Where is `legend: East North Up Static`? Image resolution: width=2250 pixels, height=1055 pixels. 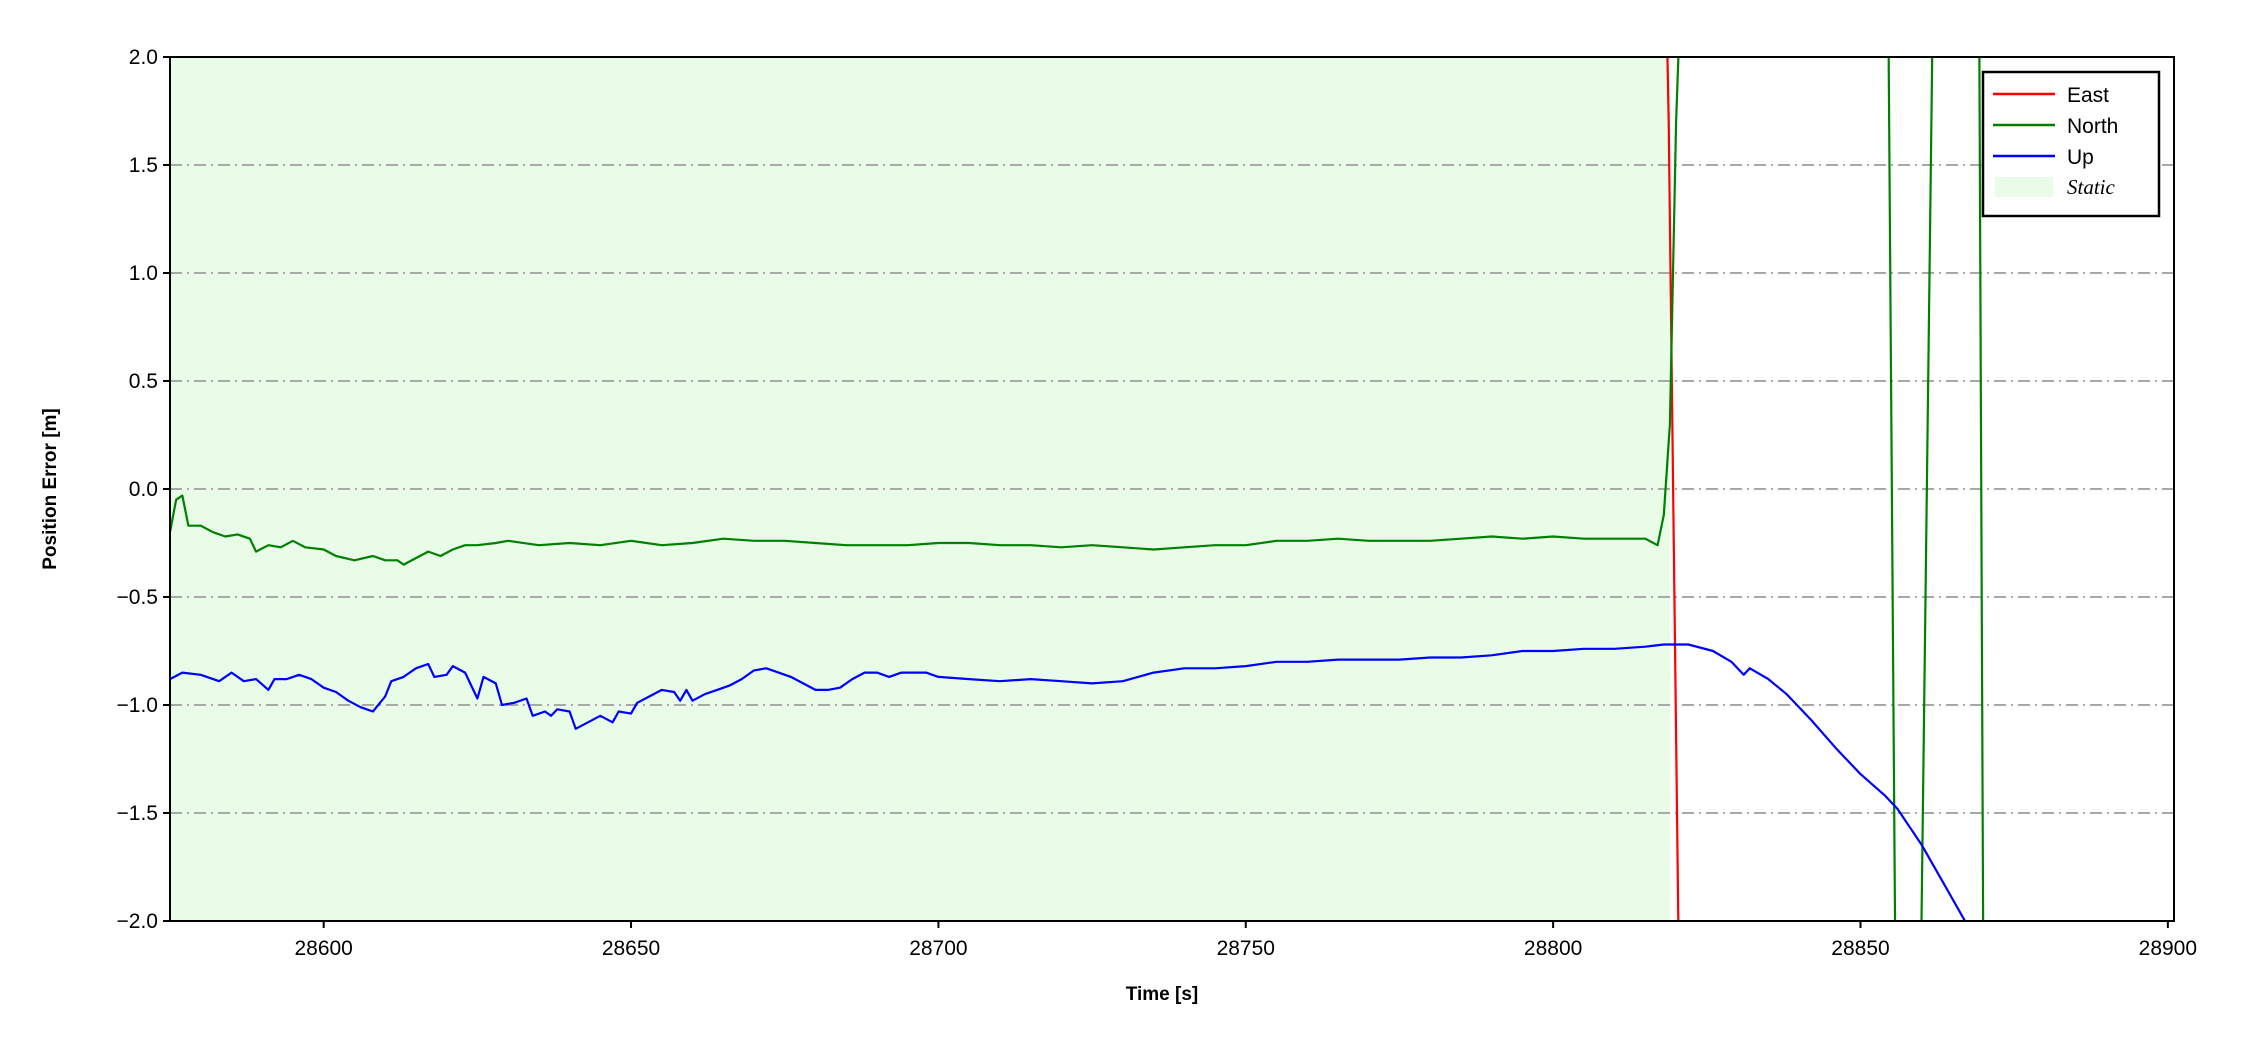
legend: East North Up Static is located at coordinates (2071, 144).